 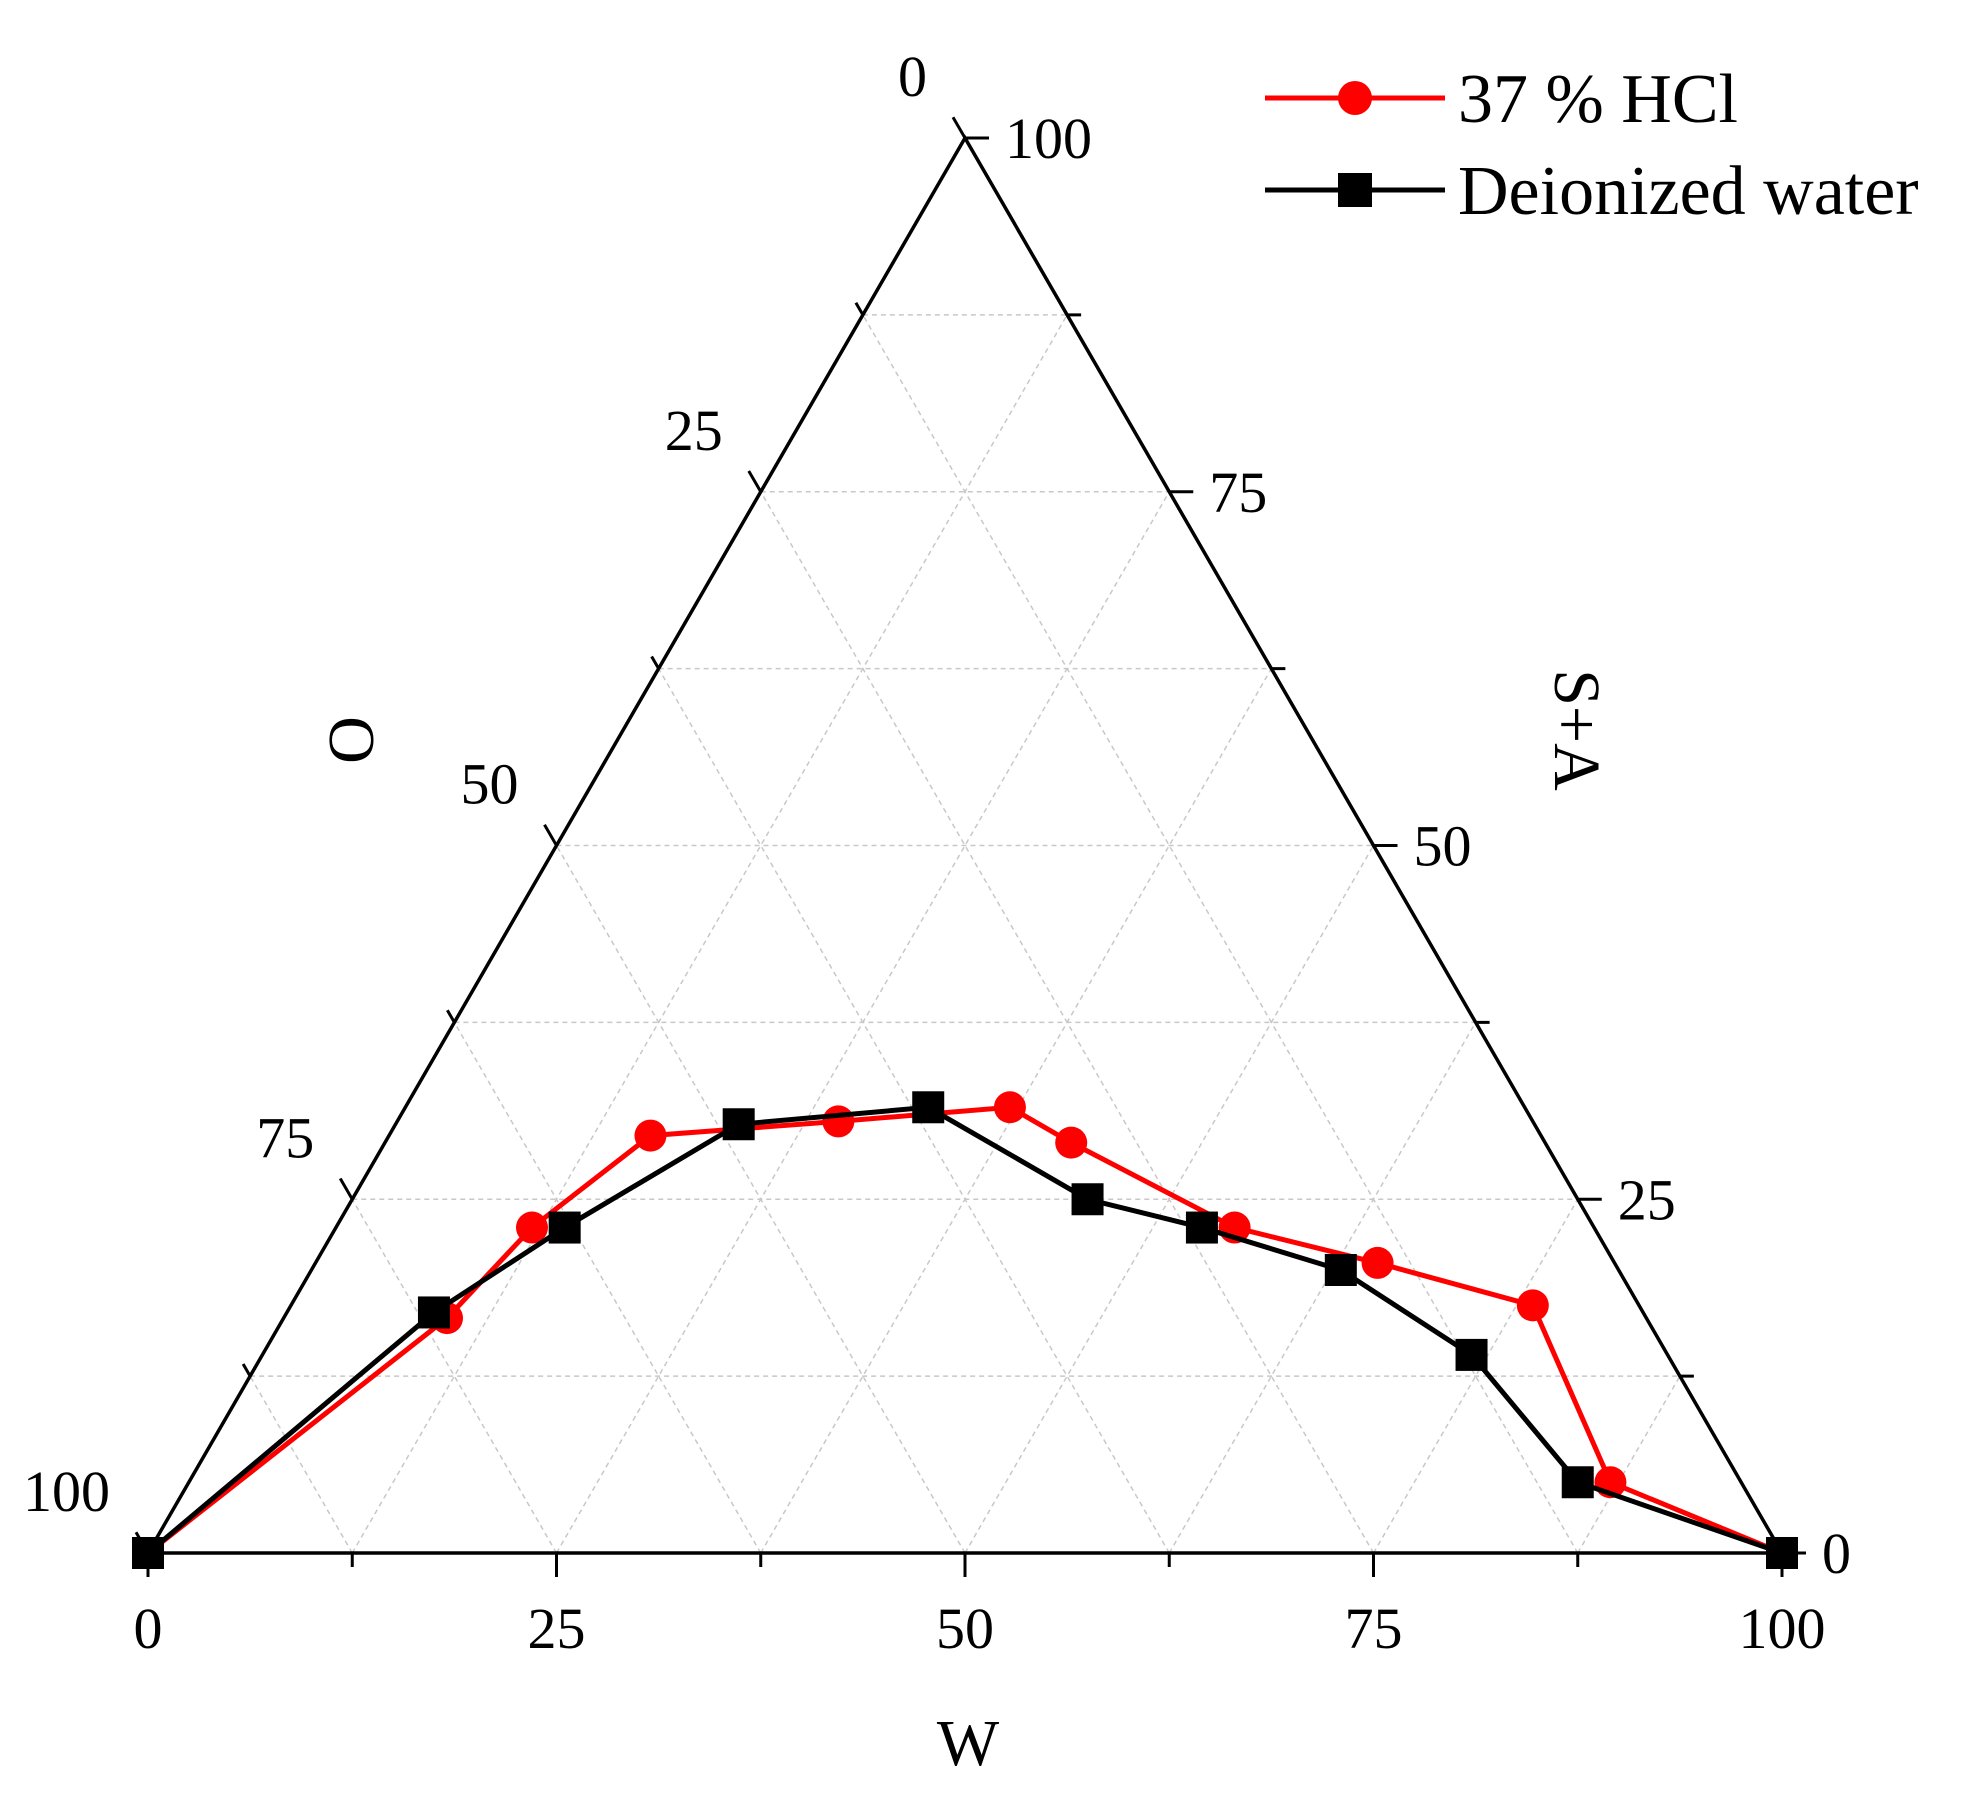 I want to click on tick-label-right: 25, so click(x=1647, y=1199).